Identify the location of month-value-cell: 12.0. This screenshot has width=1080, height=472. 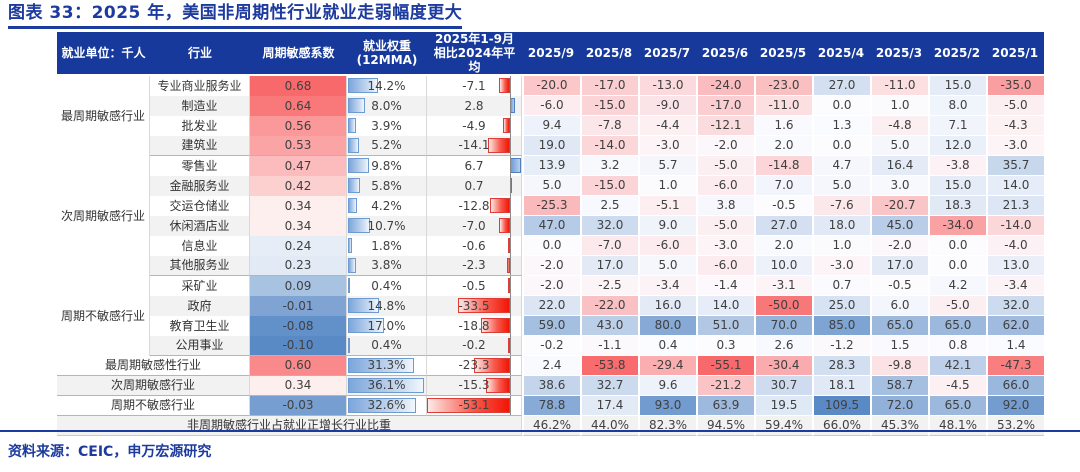
(957, 146).